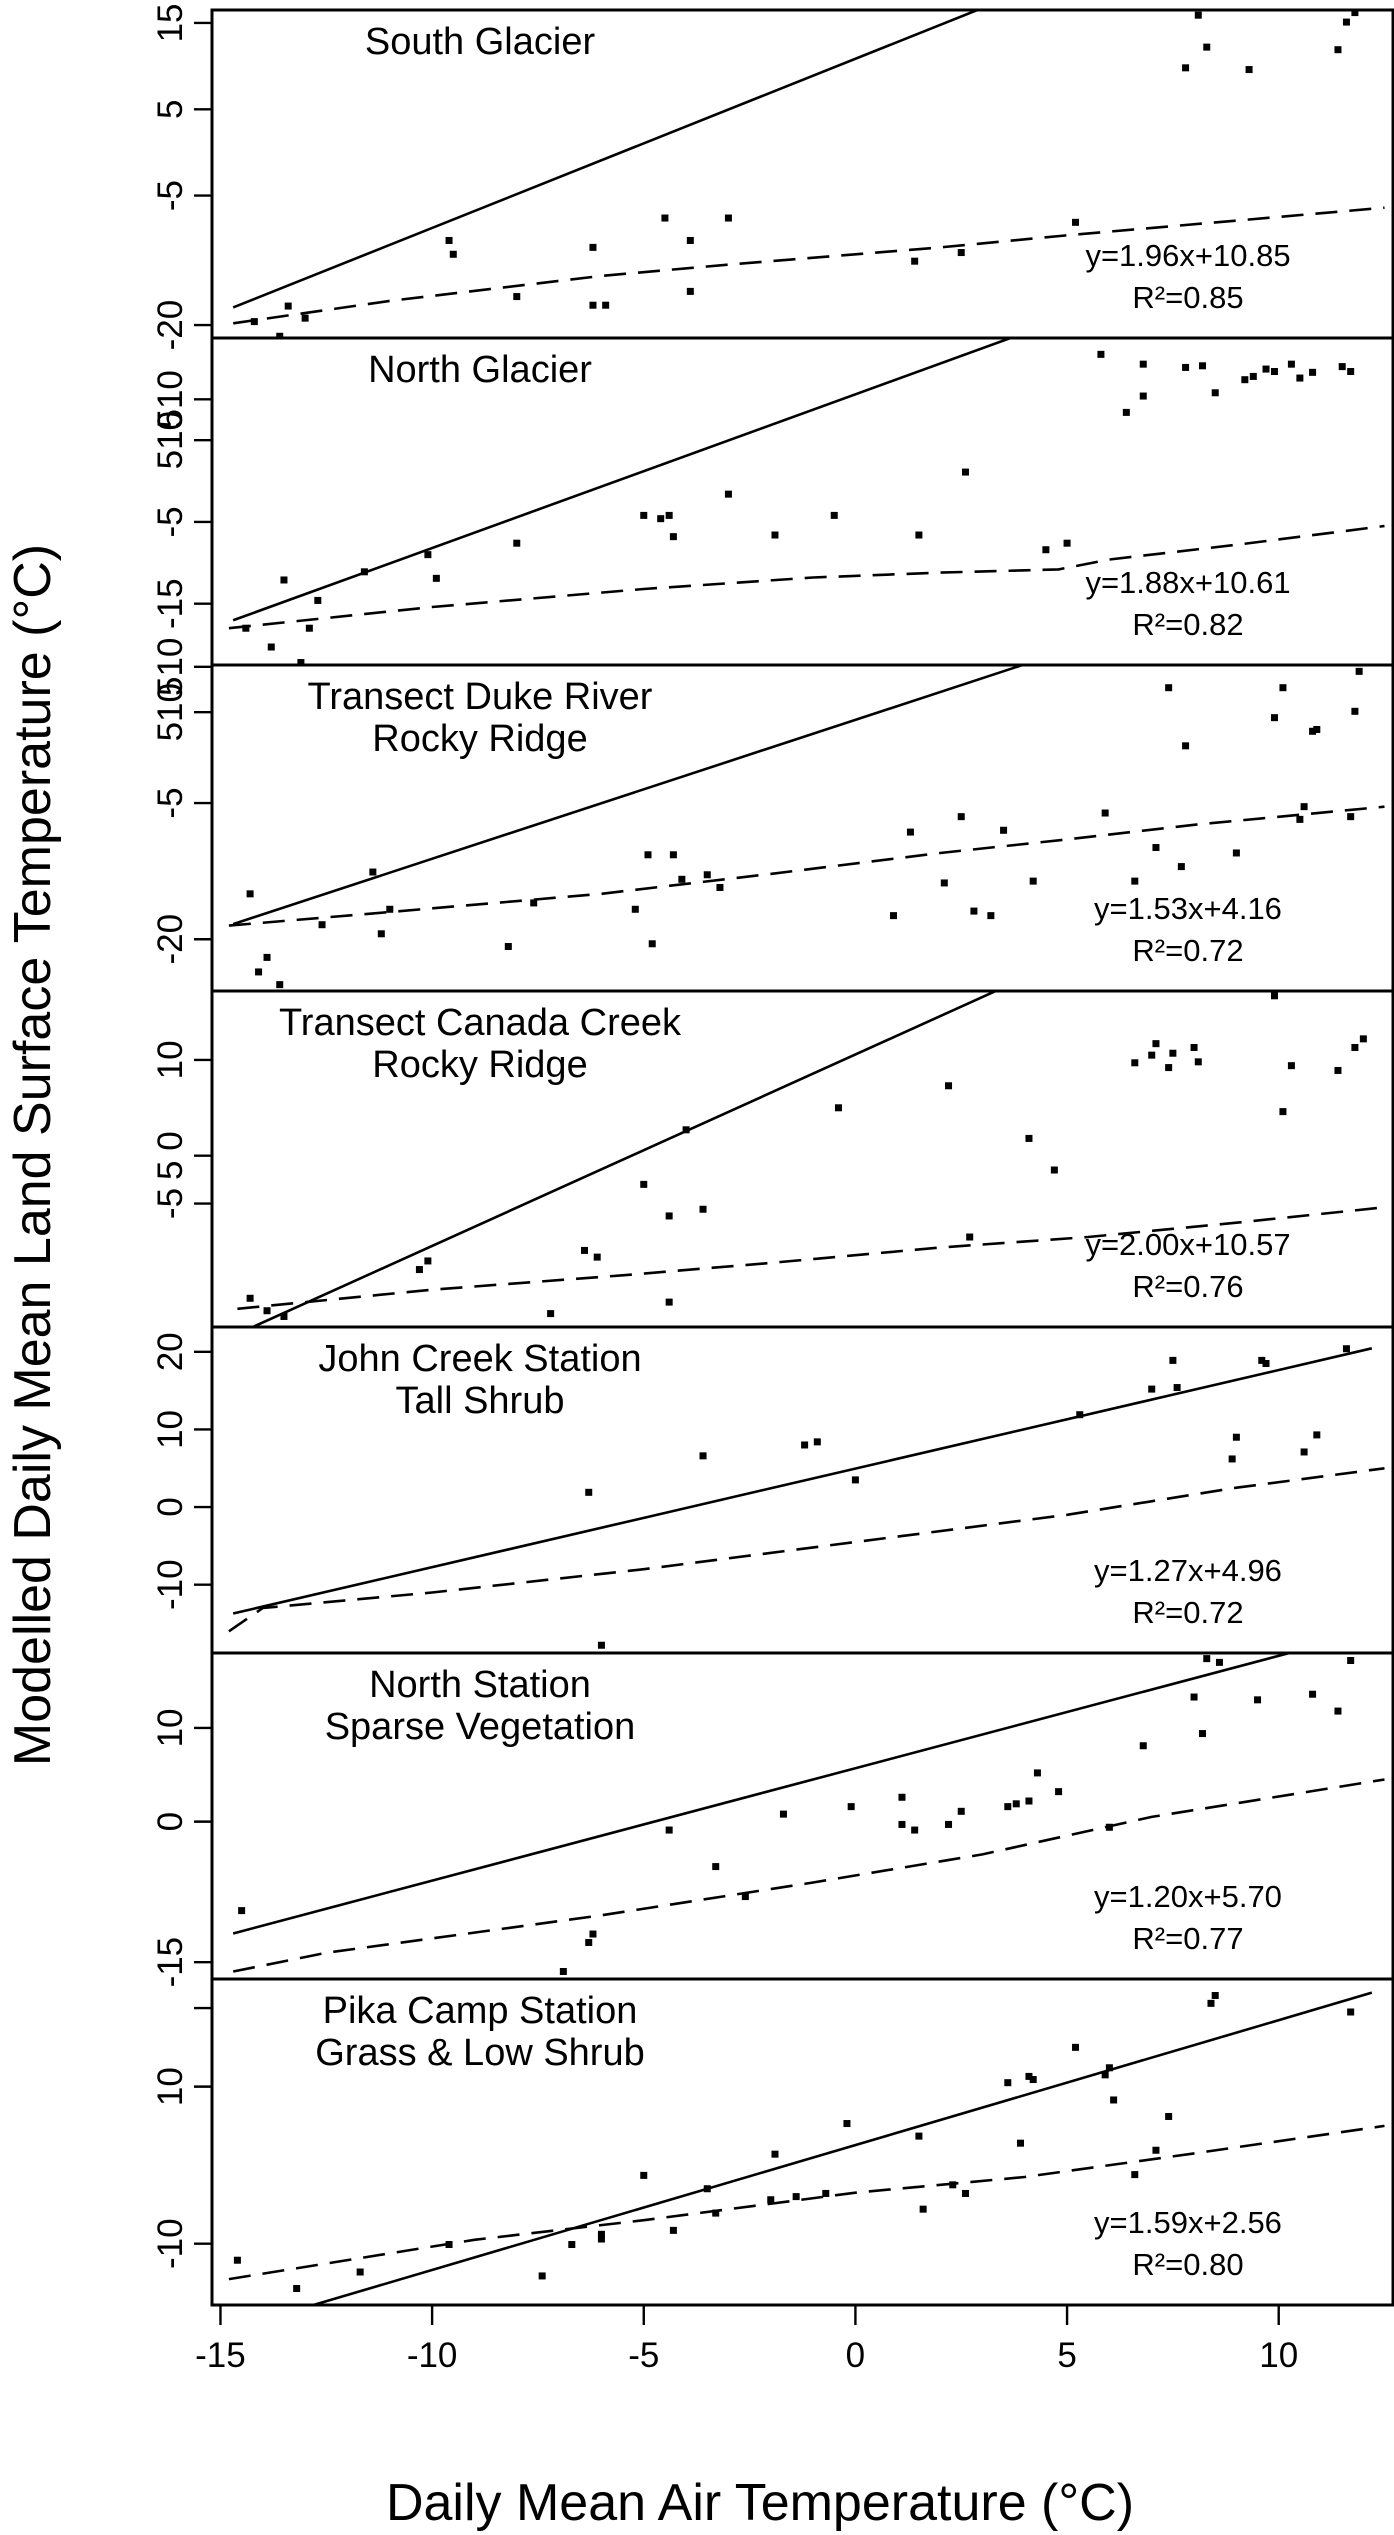  What do you see at coordinates (1187, 1244) in the screenshot?
I see `fit-equation: y=2.00x+10.57` at bounding box center [1187, 1244].